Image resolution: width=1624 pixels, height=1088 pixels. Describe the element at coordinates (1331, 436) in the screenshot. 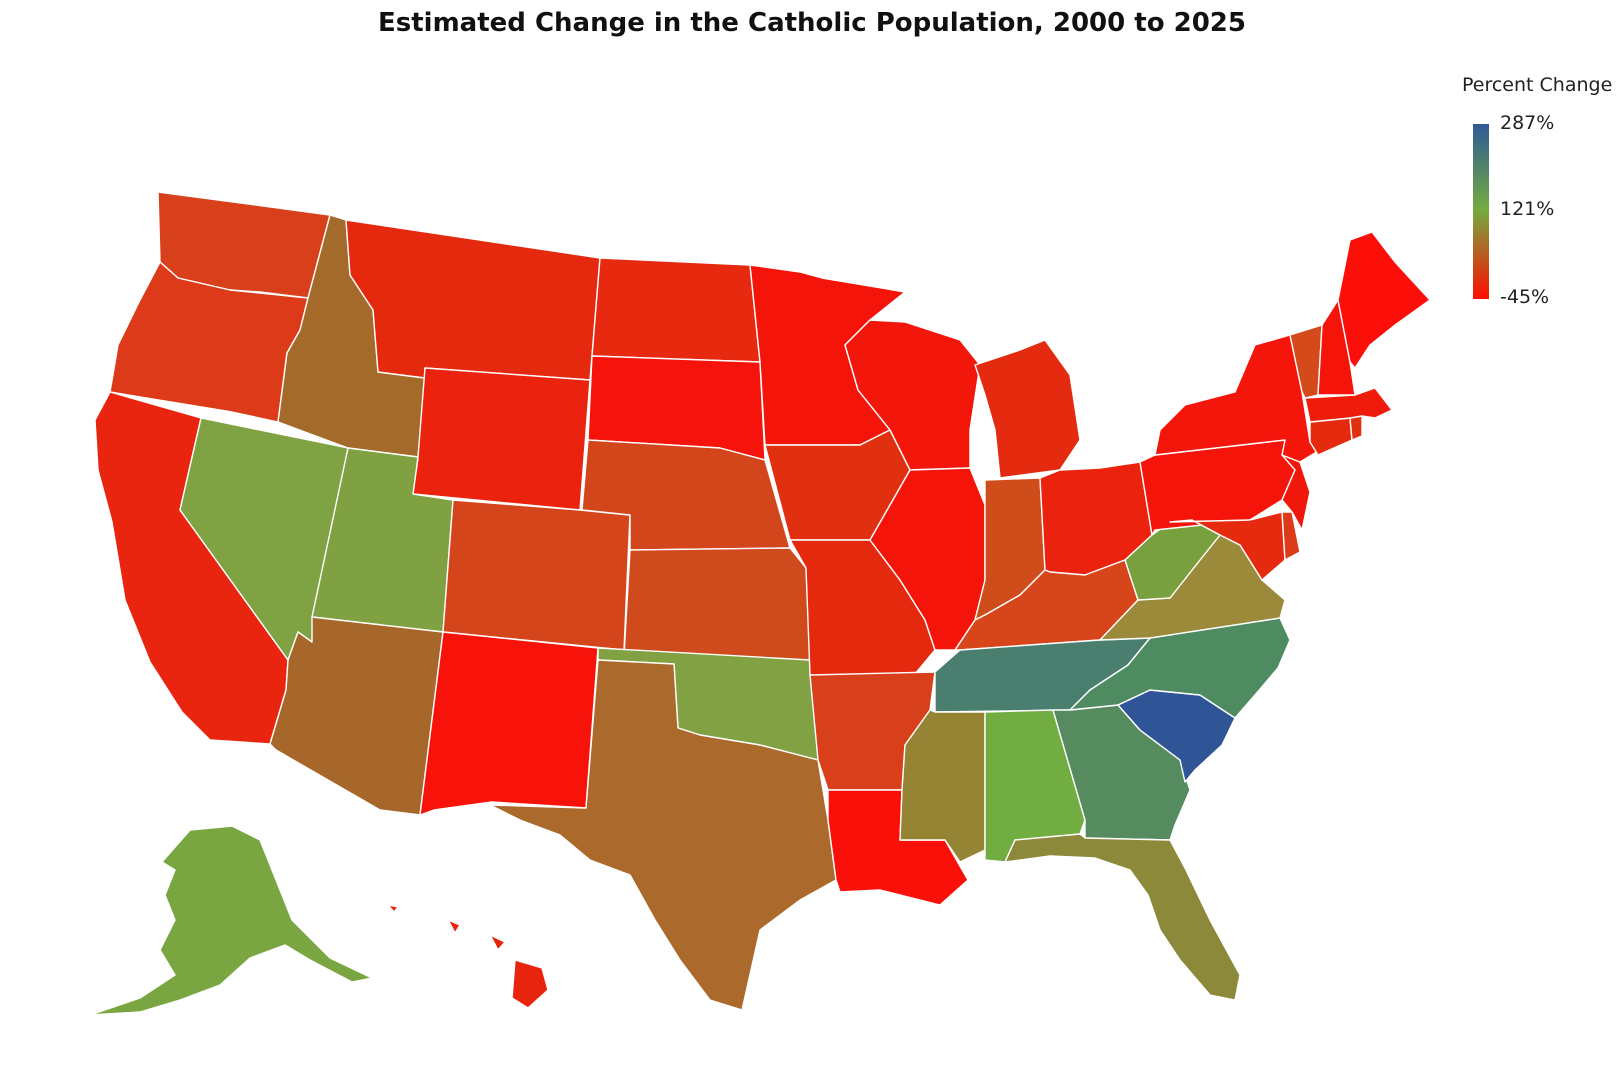

I see `state-ct` at that location.